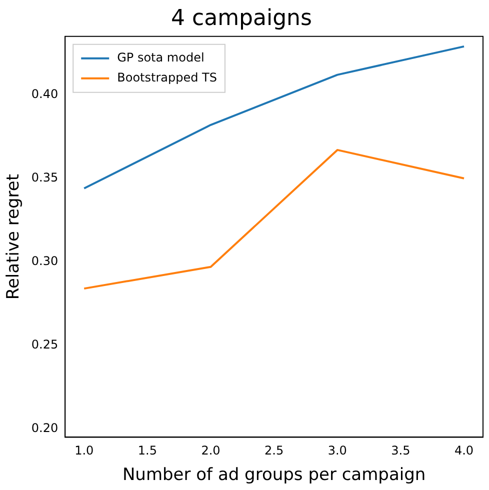  I want to click on x-tick-label: 2.0, so click(210, 451).